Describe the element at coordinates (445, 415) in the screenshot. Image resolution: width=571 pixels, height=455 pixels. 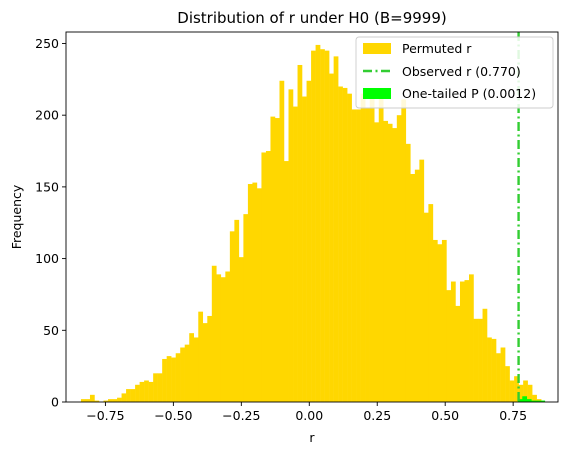
I see `x-tick-label: 0.50` at that location.